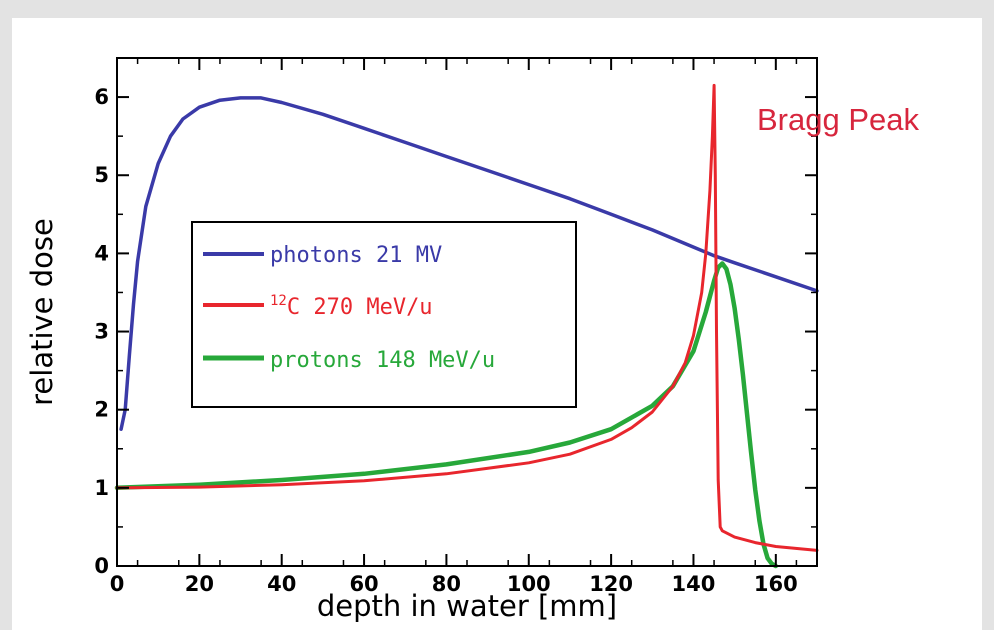 This screenshot has width=994, height=630. What do you see at coordinates (363, 584) in the screenshot?
I see `x-tick-label: 60` at bounding box center [363, 584].